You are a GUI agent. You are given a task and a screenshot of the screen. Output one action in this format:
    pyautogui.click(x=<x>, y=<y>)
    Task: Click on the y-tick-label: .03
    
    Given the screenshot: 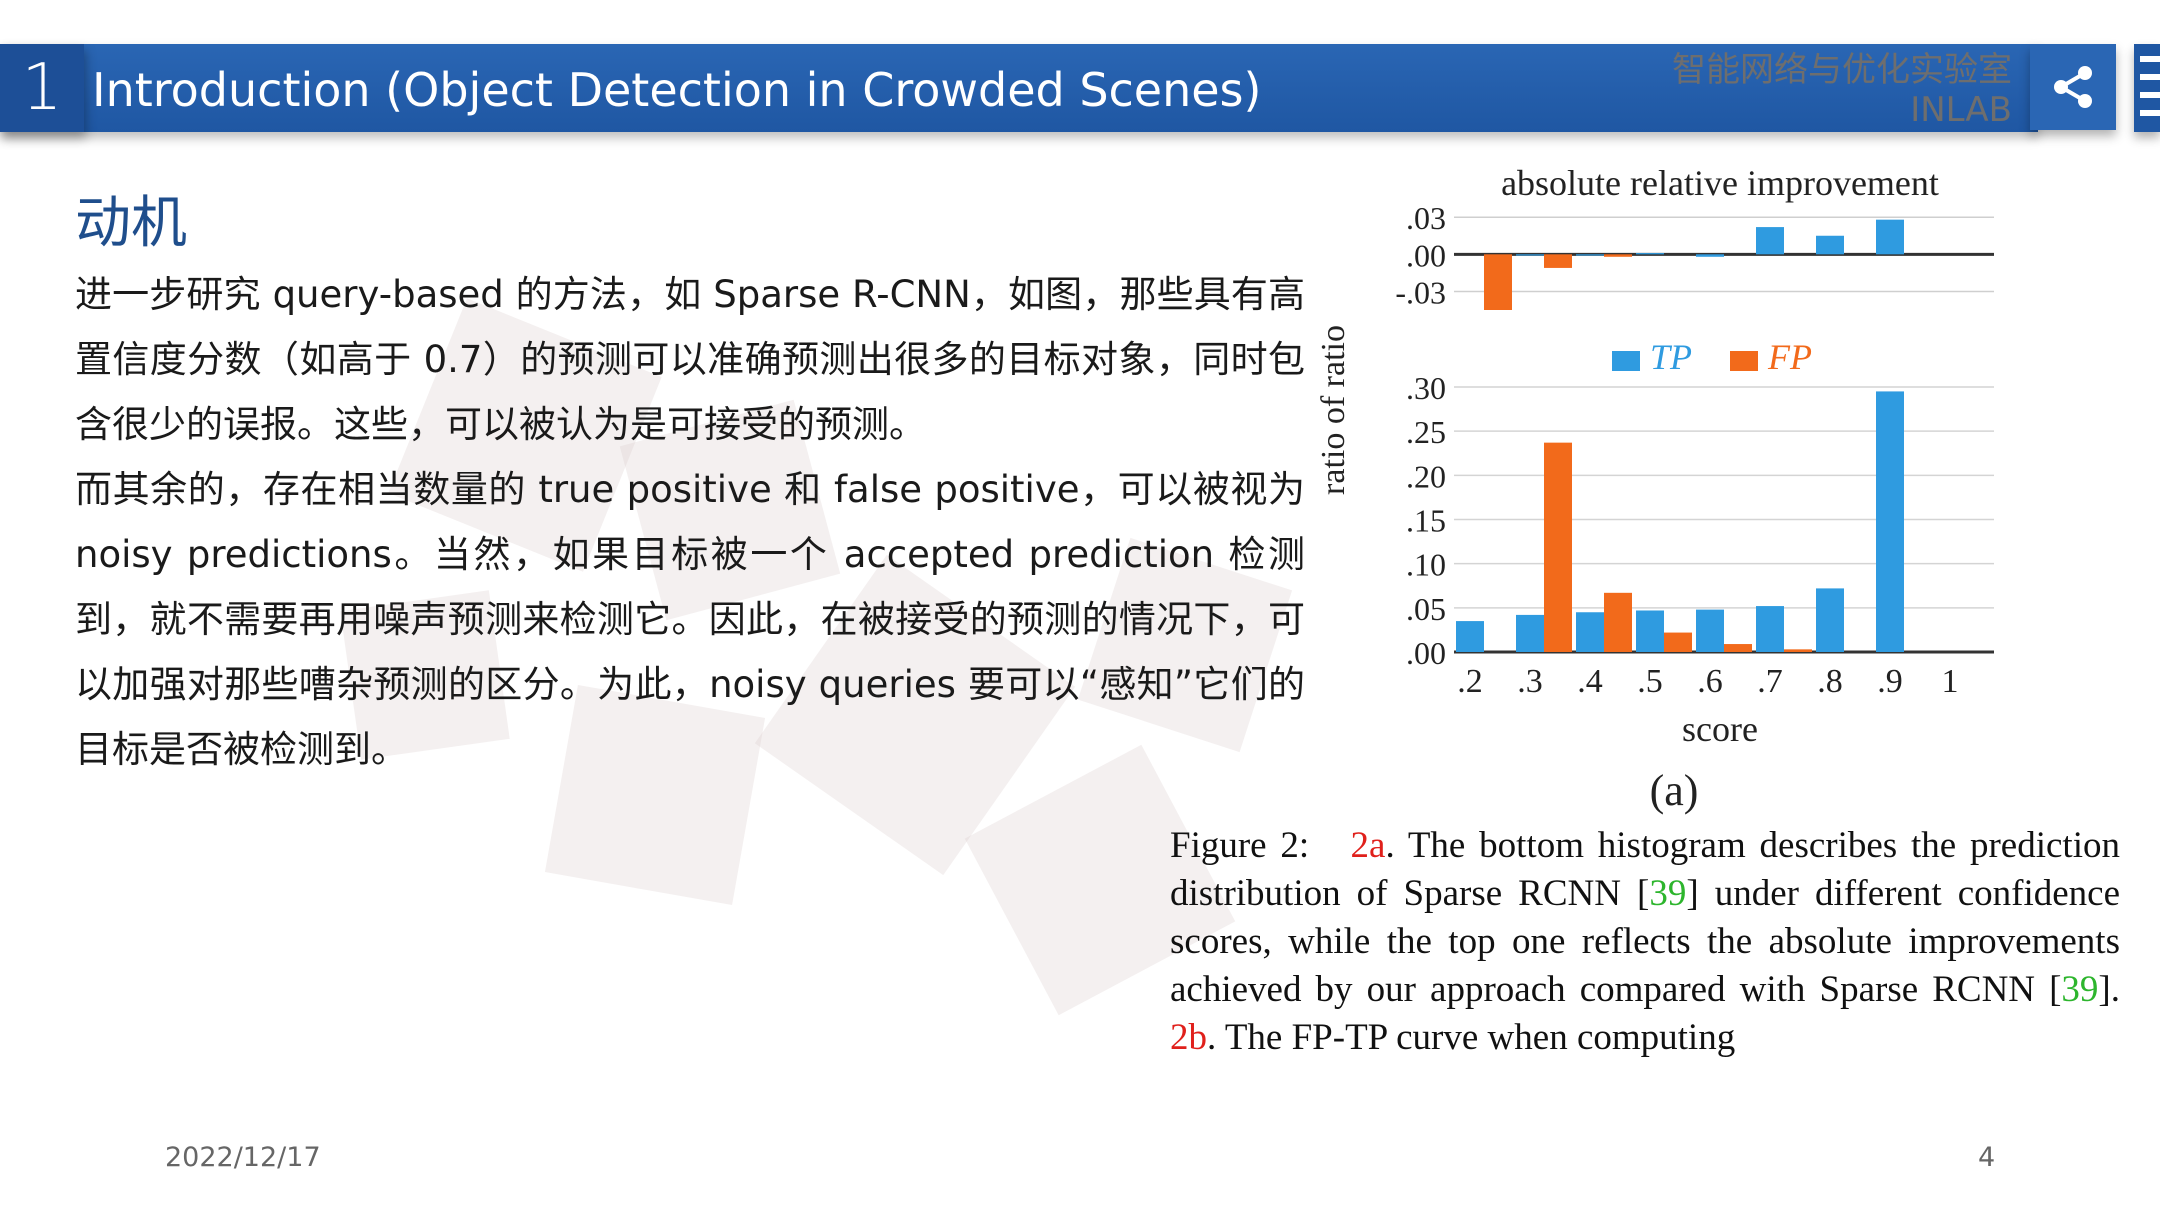 What is the action you would take?
    pyautogui.click(x=1426, y=218)
    